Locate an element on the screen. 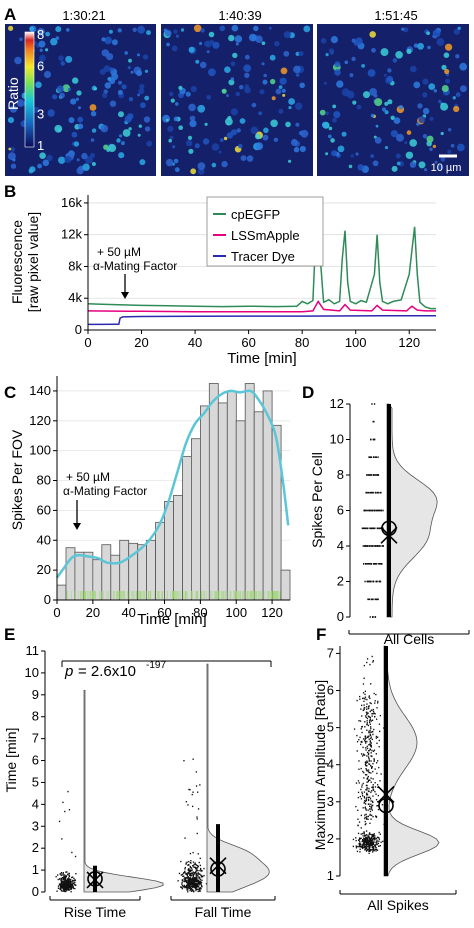  b-x-tick-label: 40 is located at coordinates (195, 342).